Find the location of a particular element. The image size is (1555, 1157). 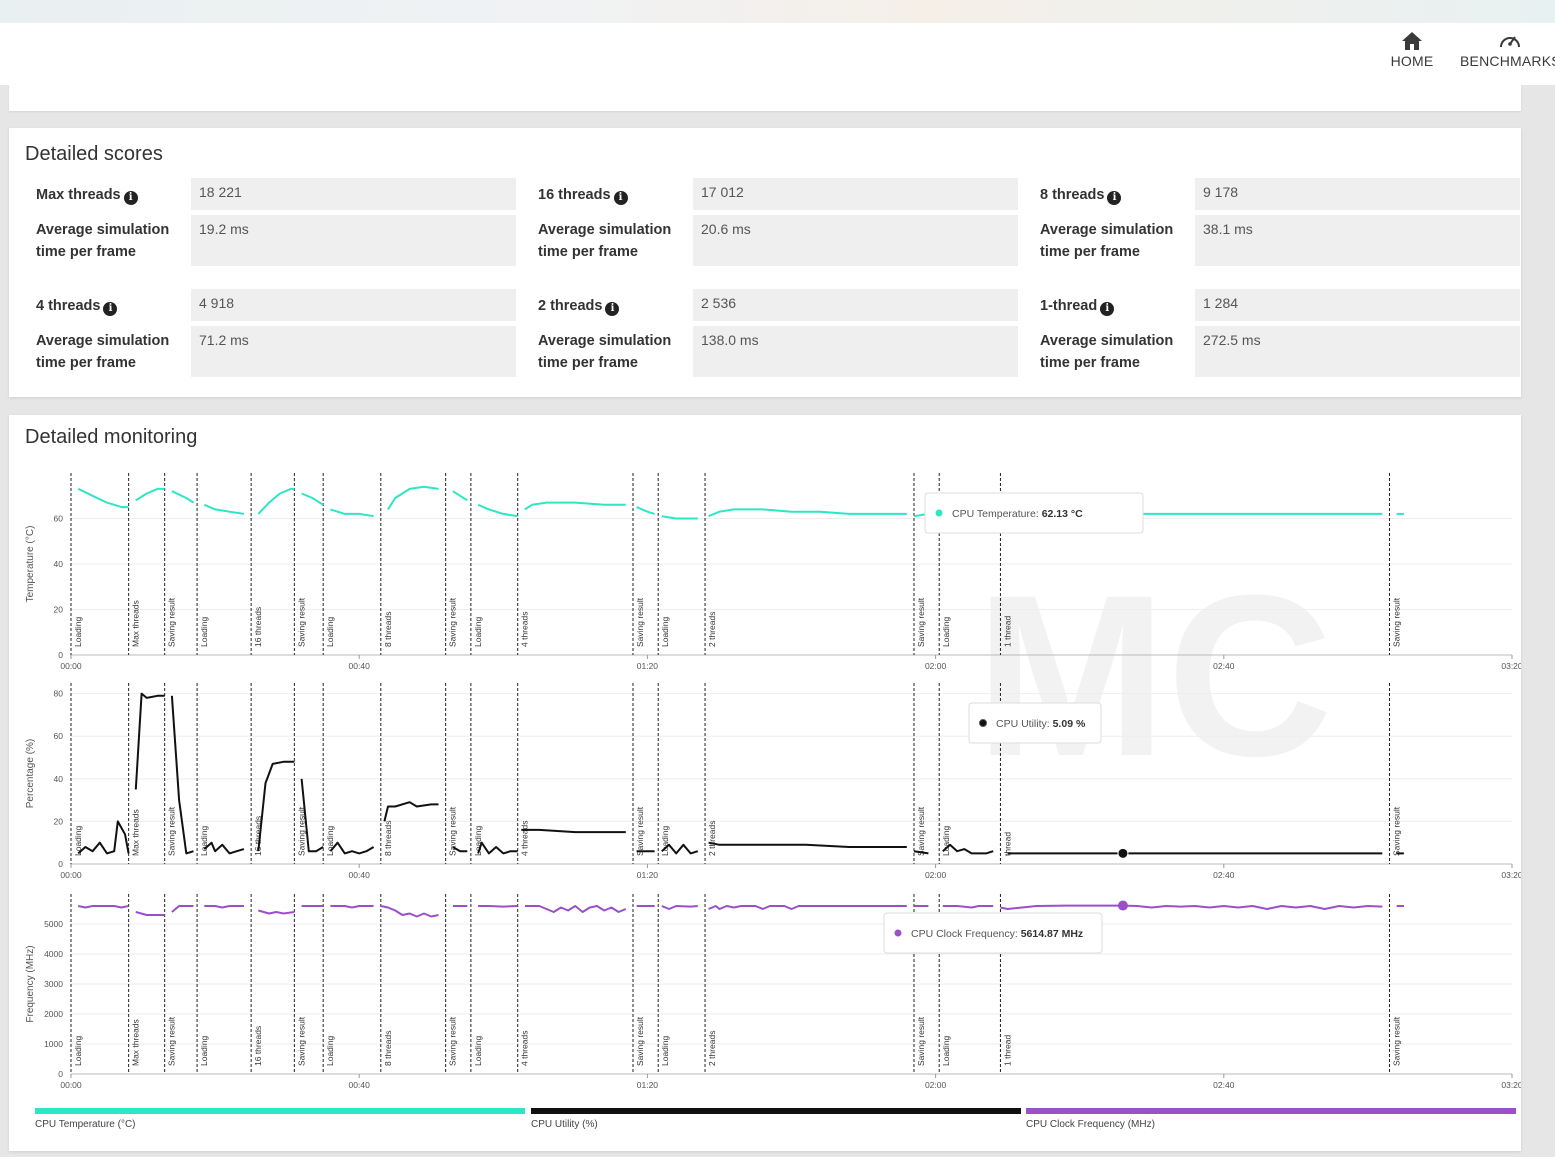

score-value: 4 918 is located at coordinates (353, 305).